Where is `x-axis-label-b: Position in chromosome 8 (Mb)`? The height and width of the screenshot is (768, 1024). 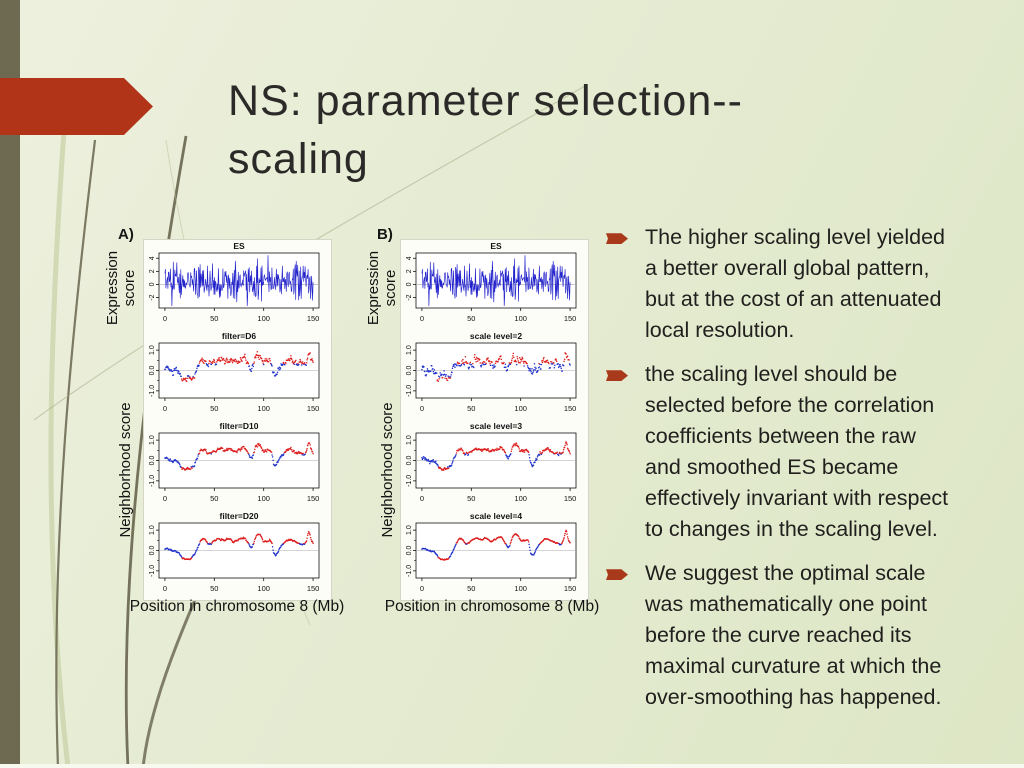
x-axis-label-b: Position in chromosome 8 (Mb) is located at coordinates (492, 606).